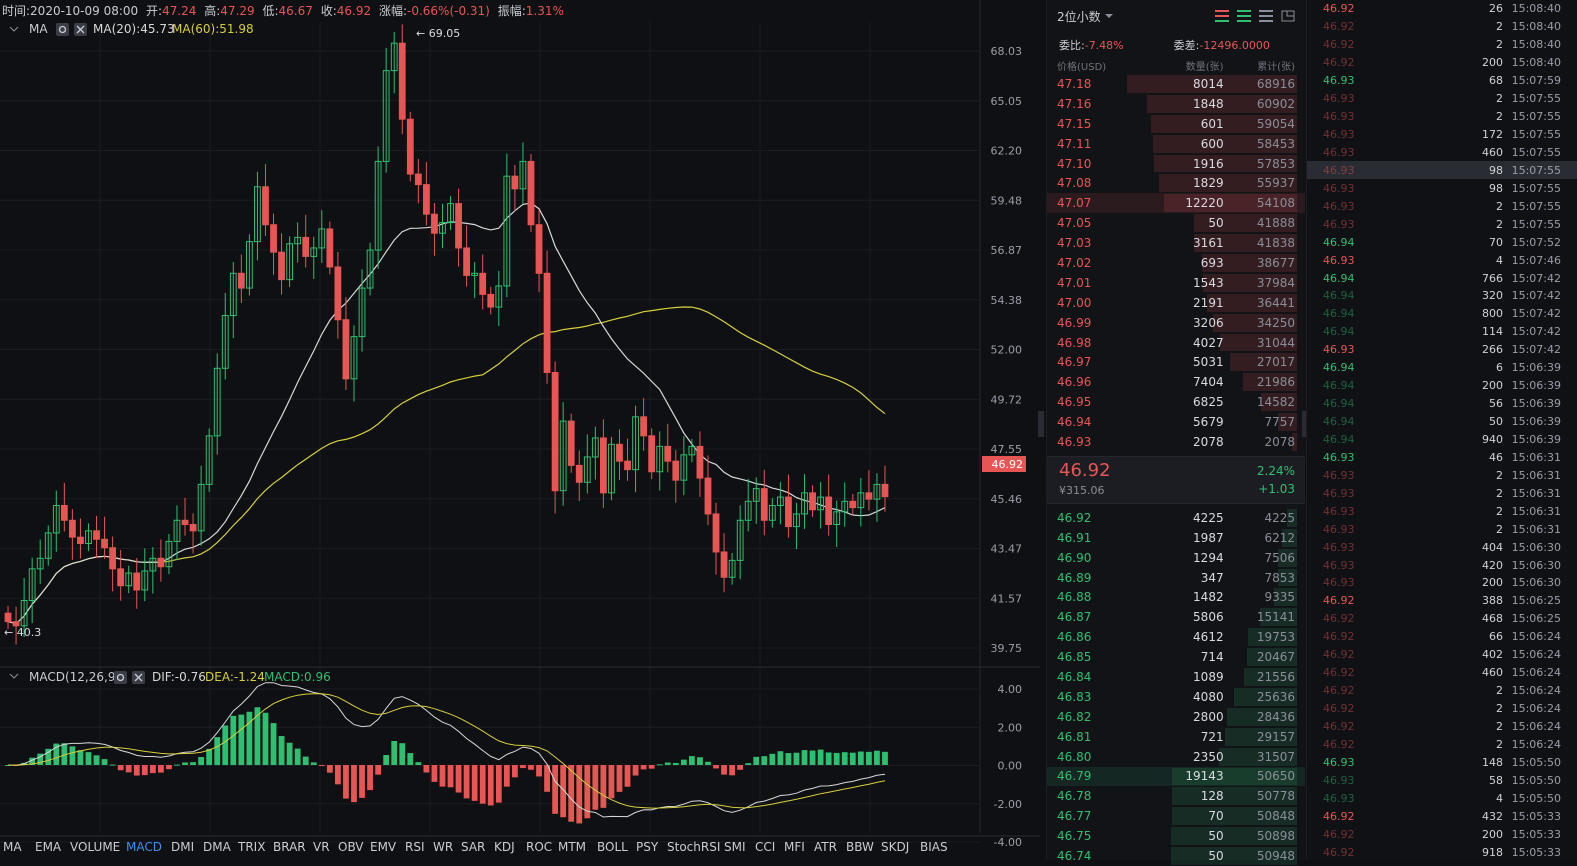 The image size is (1577, 866). Describe the element at coordinates (289, 847) in the screenshot. I see `tab-brar: BRAR` at that location.